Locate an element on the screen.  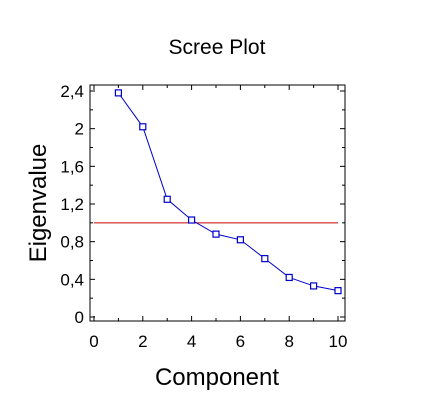
x-tick-label: 0 is located at coordinates (93, 341).